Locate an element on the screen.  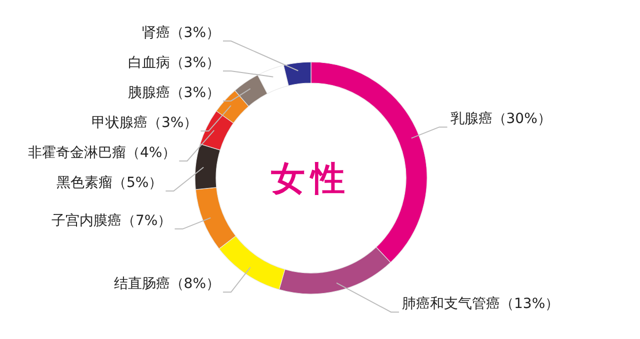
text: 女性 is located at coordinates (310, 179).